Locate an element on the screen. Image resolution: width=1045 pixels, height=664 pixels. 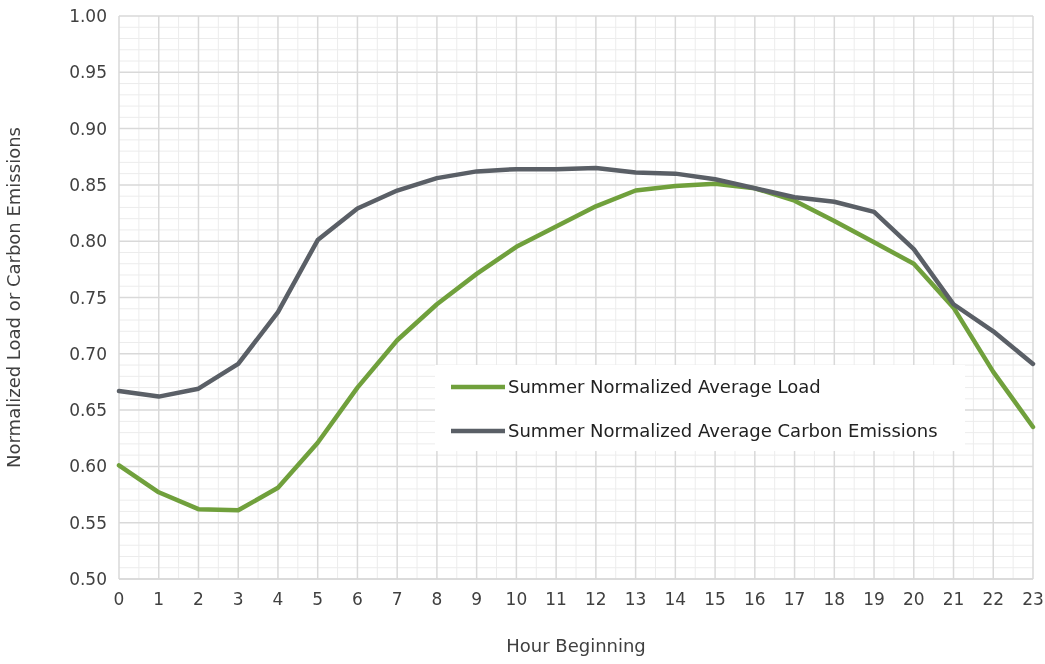
x-tick-label: 3 is located at coordinates (238, 599).